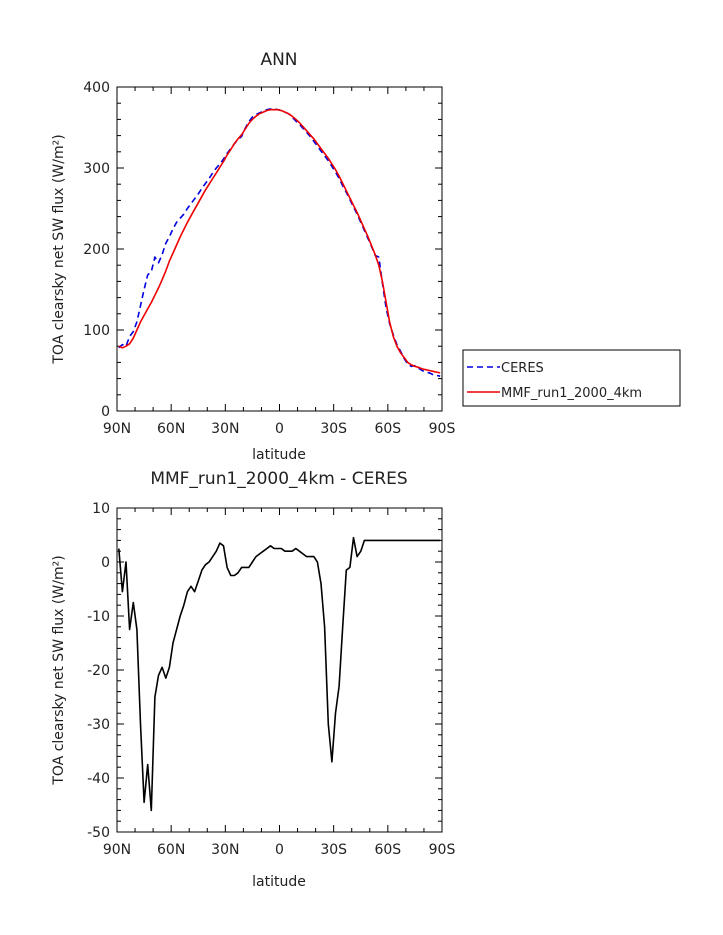 The height and width of the screenshot is (935, 723). Describe the element at coordinates (96, 169) in the screenshot. I see `y-tick-label: 300` at that location.